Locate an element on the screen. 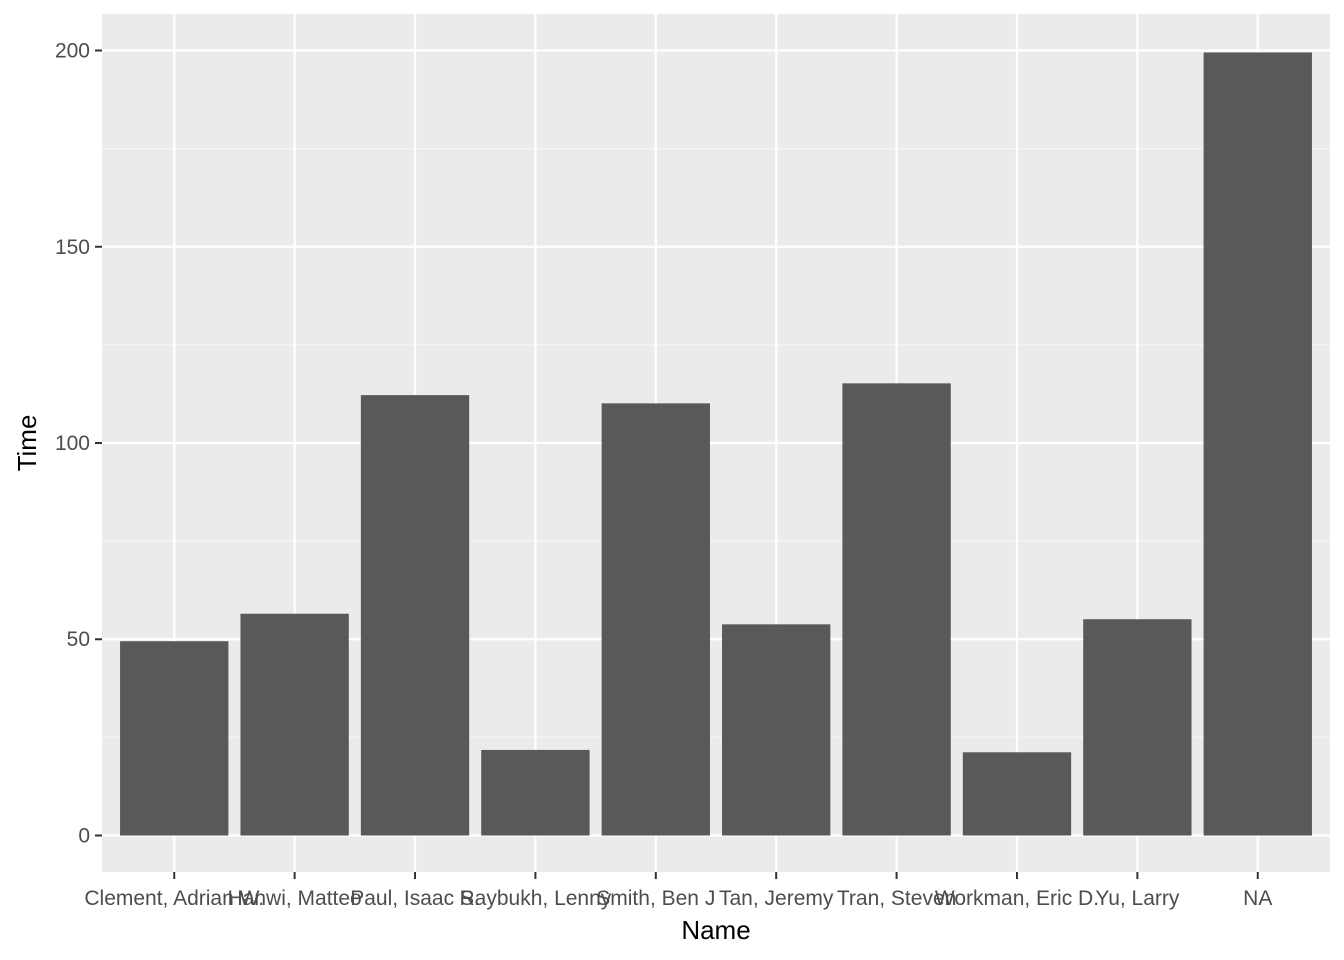 Image resolution: width=1344 pixels, height=960 pixels. x-tick-label: Yu, Larry is located at coordinates (1137, 898).